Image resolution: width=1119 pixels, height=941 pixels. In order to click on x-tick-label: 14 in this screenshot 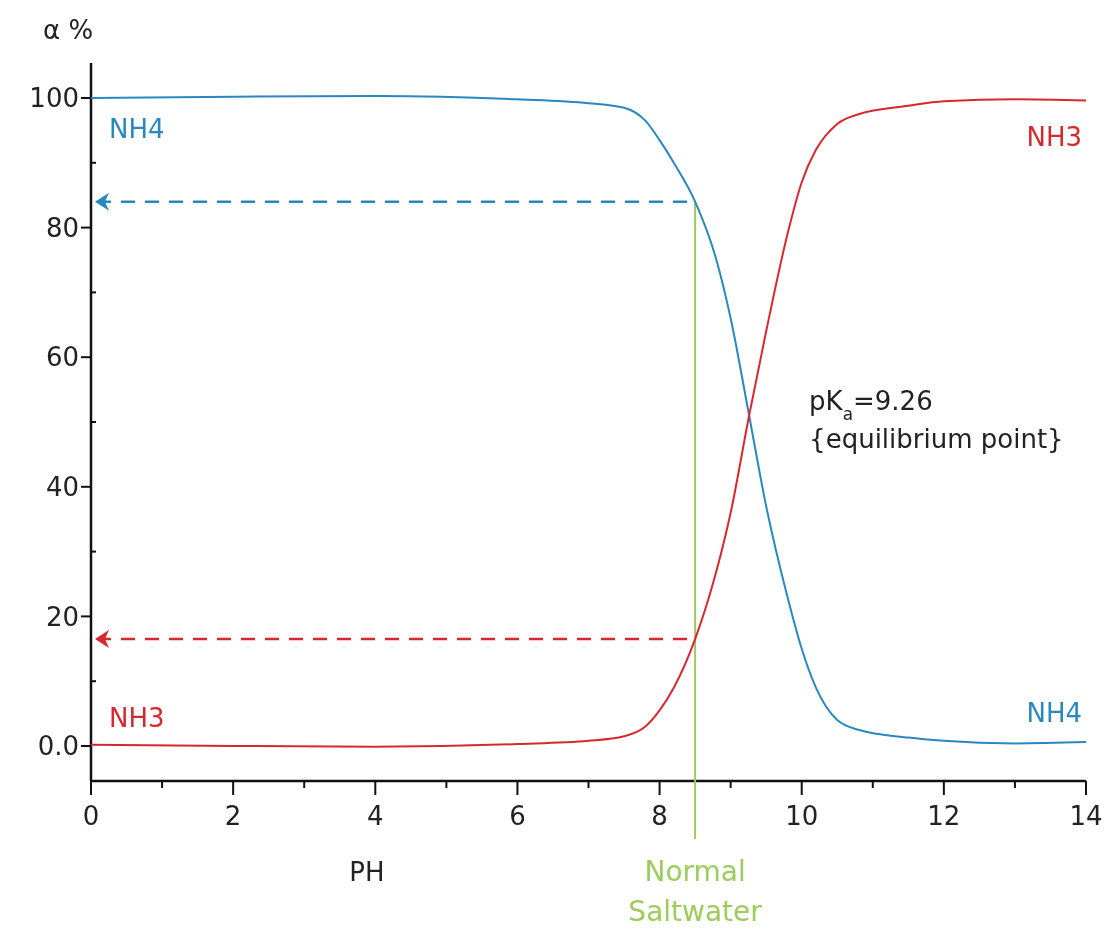, I will do `click(1086, 816)`.